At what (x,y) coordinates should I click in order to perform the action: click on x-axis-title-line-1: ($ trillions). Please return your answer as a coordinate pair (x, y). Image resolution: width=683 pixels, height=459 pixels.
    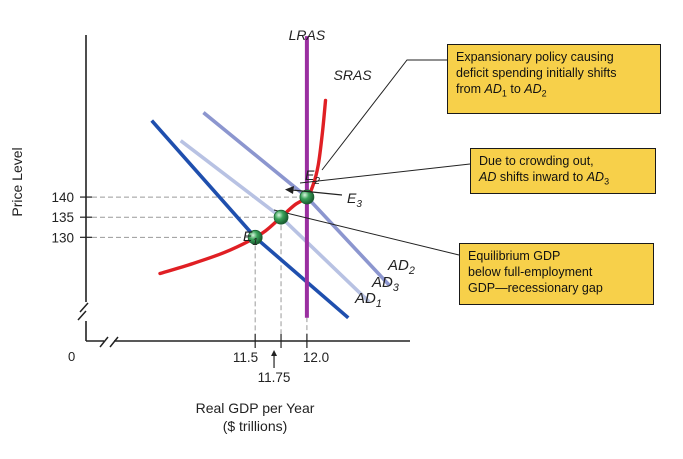
    Looking at the image, I should click on (255, 426).